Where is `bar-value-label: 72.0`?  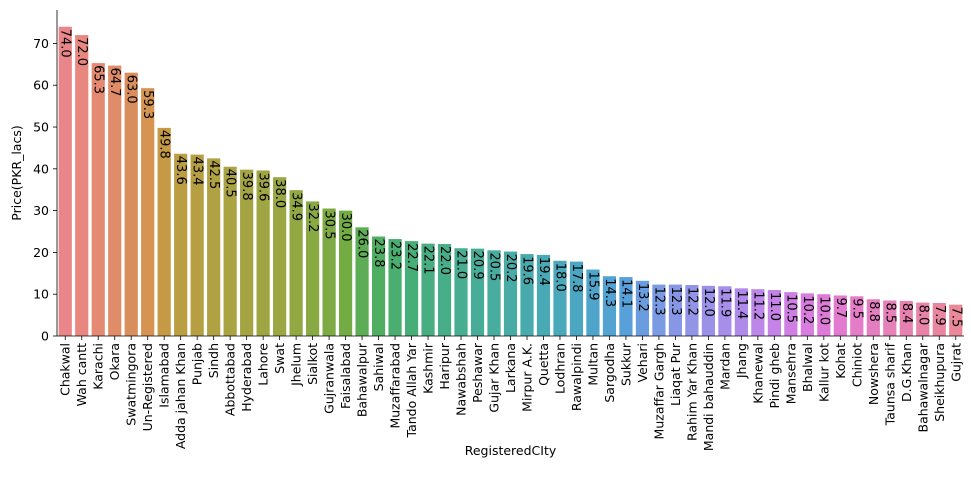 bar-value-label: 72.0 is located at coordinates (81, 51).